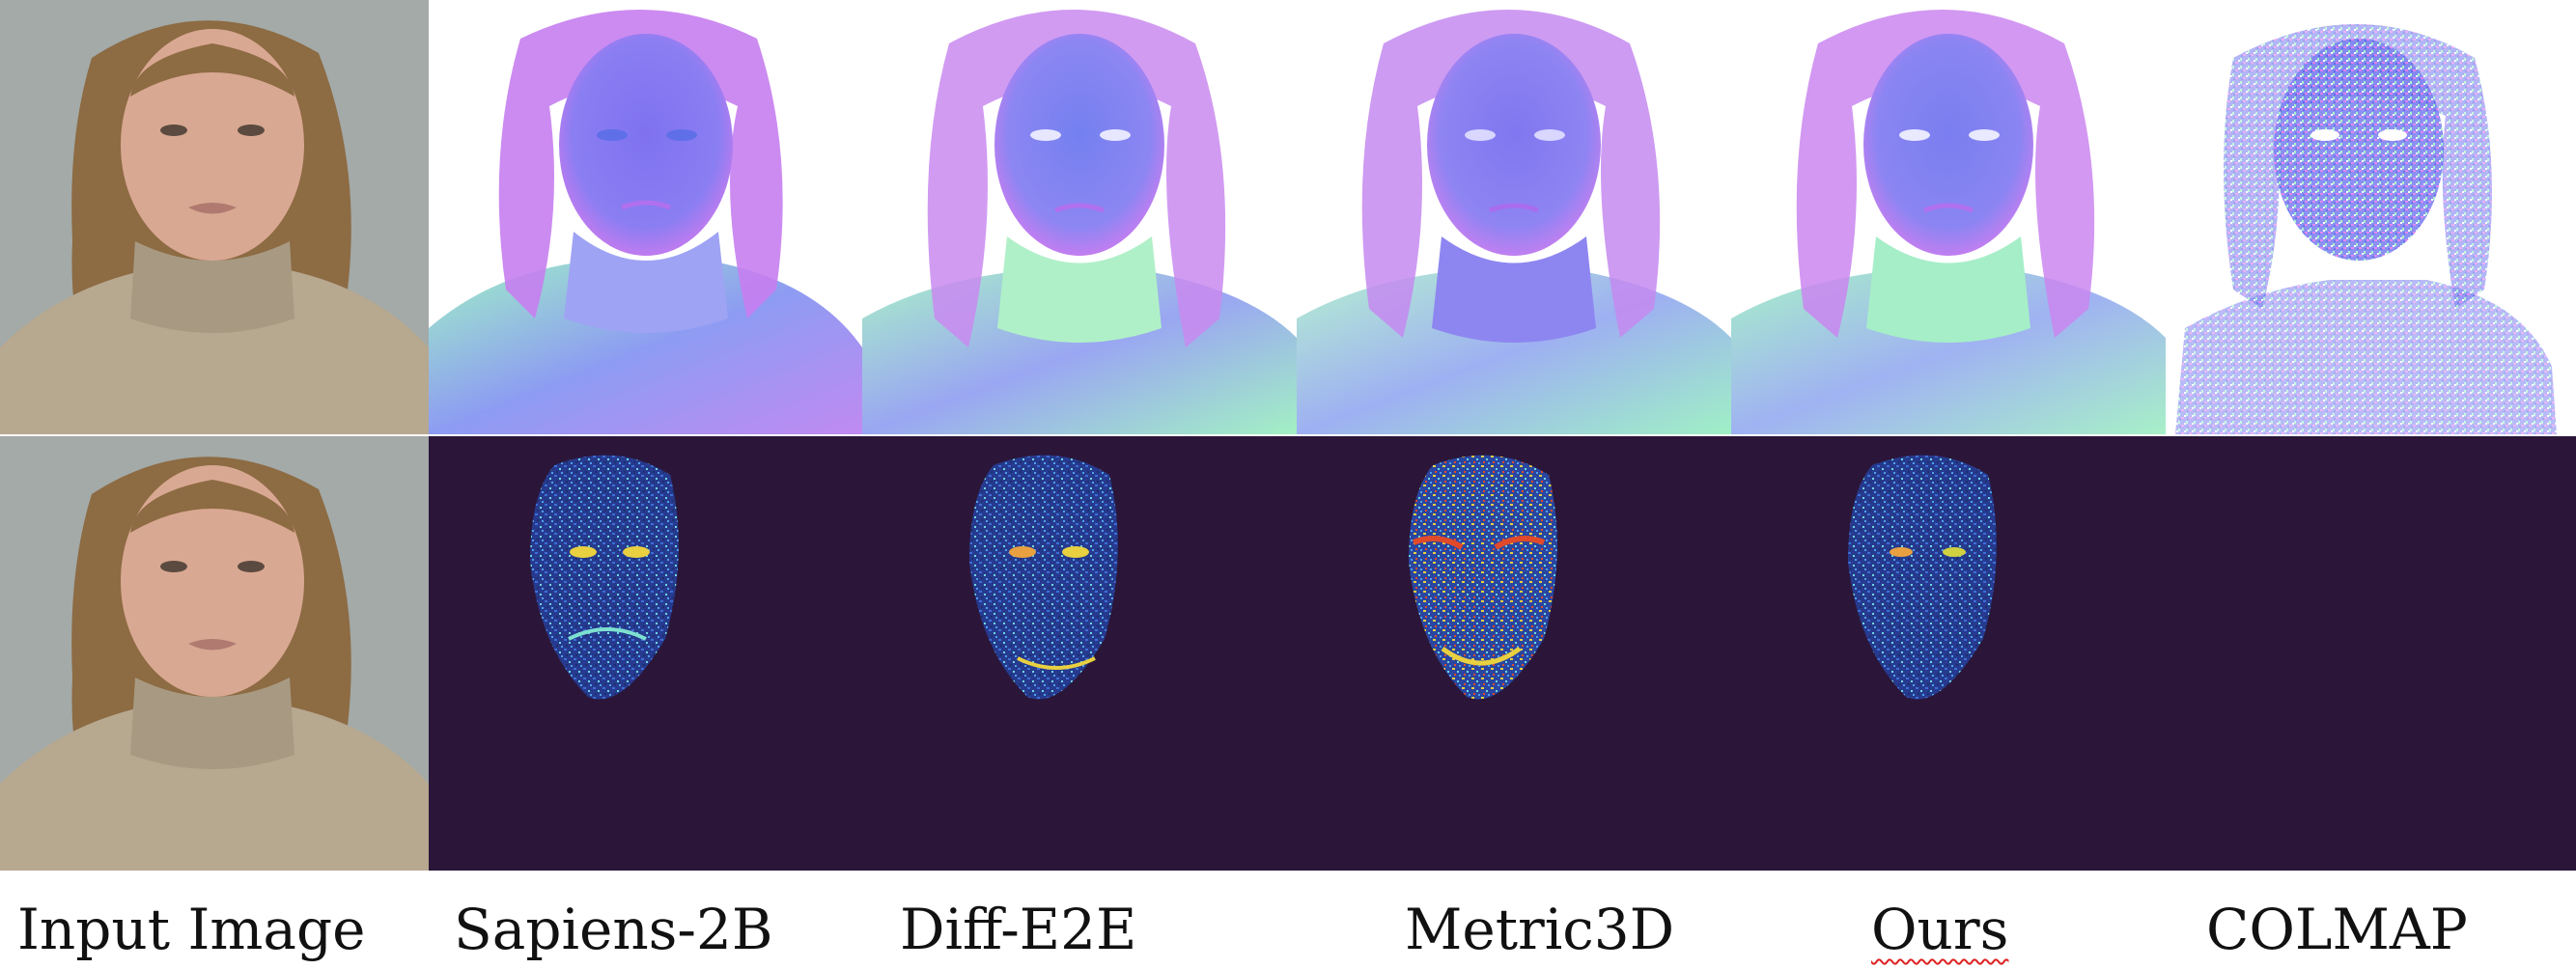 The image size is (2576, 969). Describe the element at coordinates (614, 929) in the screenshot. I see `label-sapiens-2b: Sapiens-2B` at that location.